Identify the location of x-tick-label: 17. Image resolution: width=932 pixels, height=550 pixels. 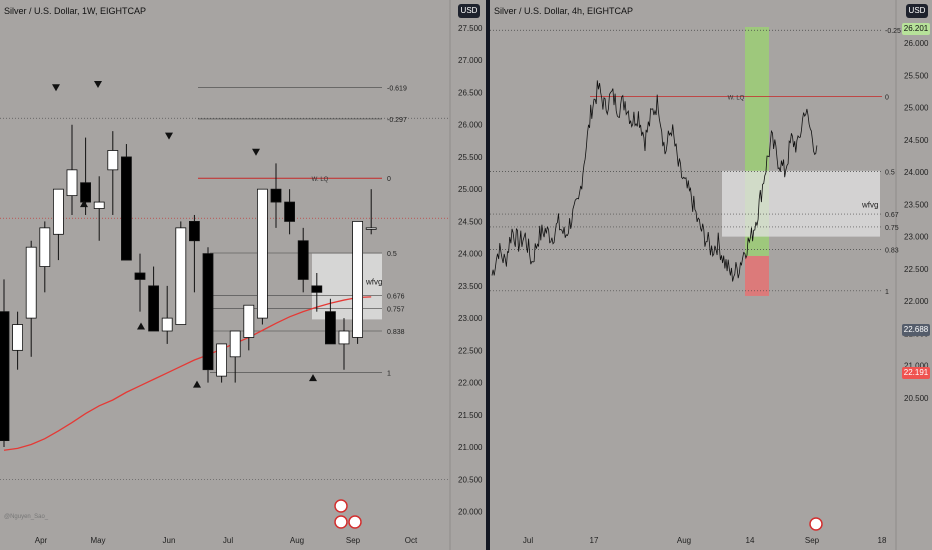
(594, 540).